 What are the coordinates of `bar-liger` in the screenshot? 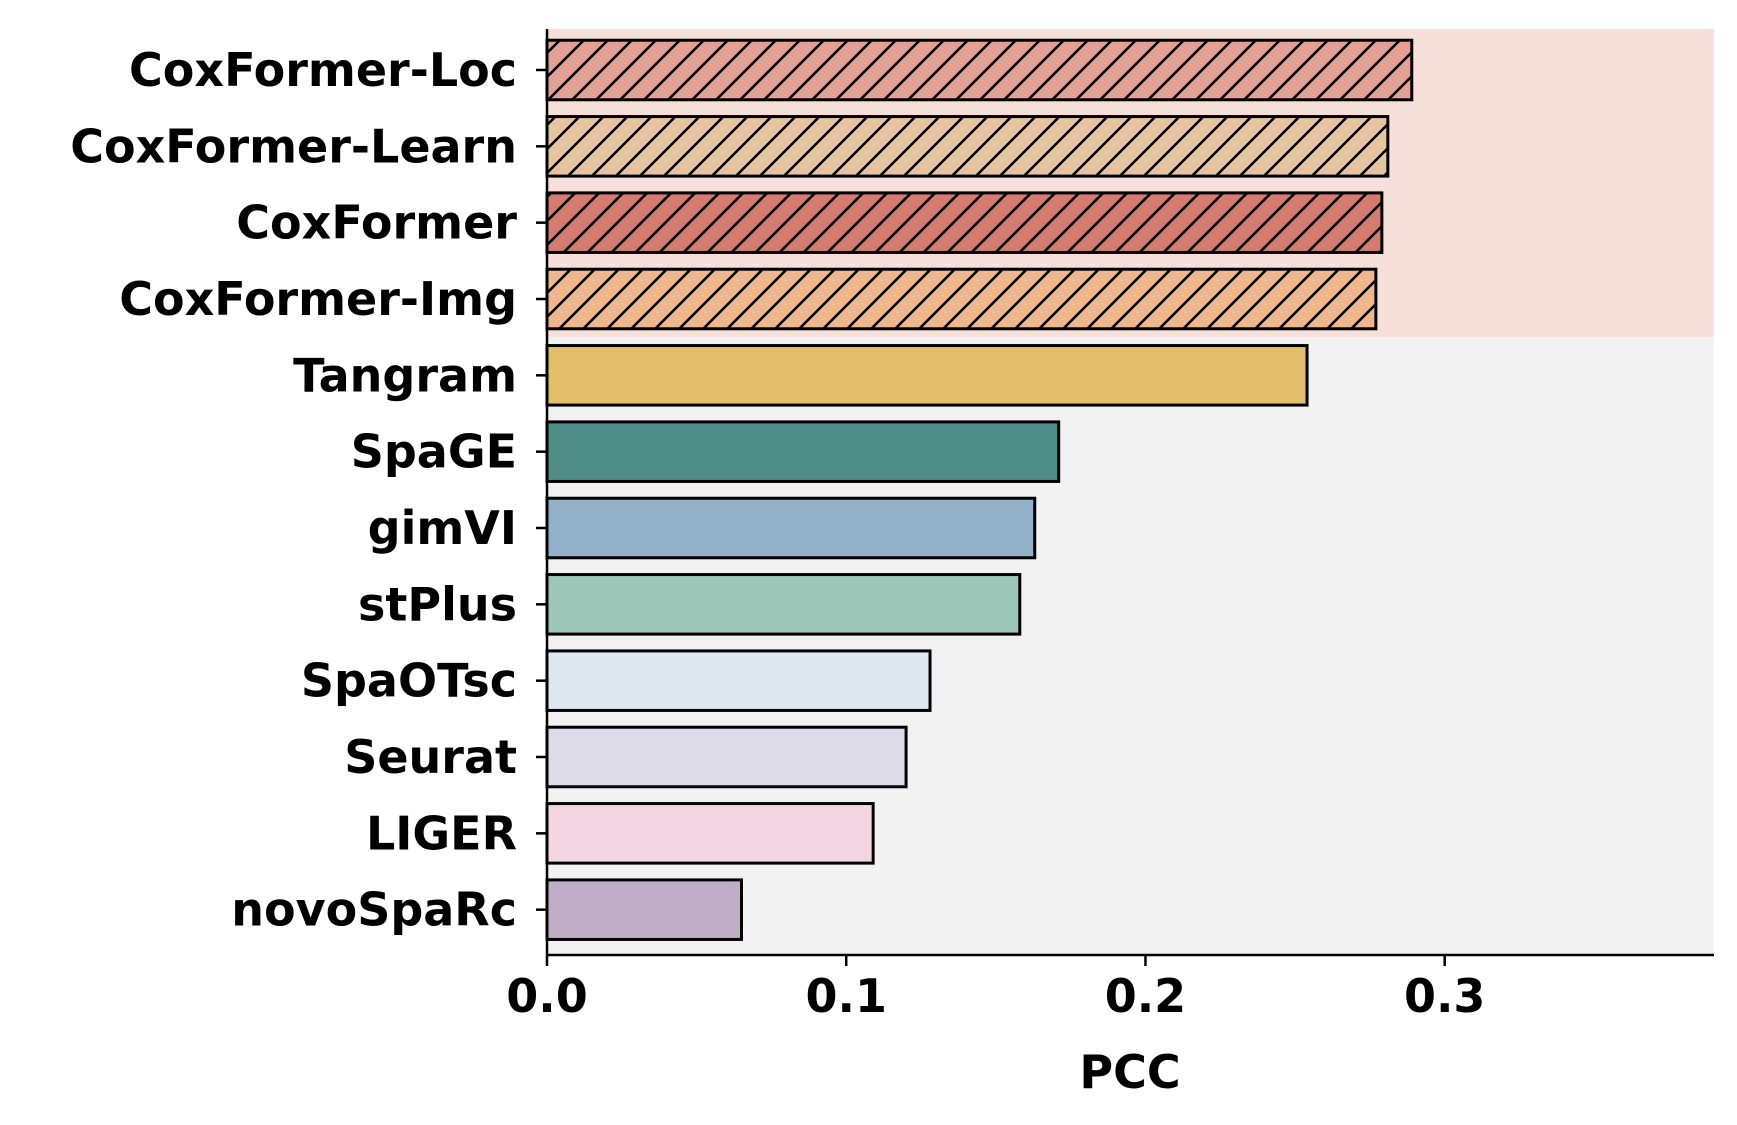 It's located at (710, 833).